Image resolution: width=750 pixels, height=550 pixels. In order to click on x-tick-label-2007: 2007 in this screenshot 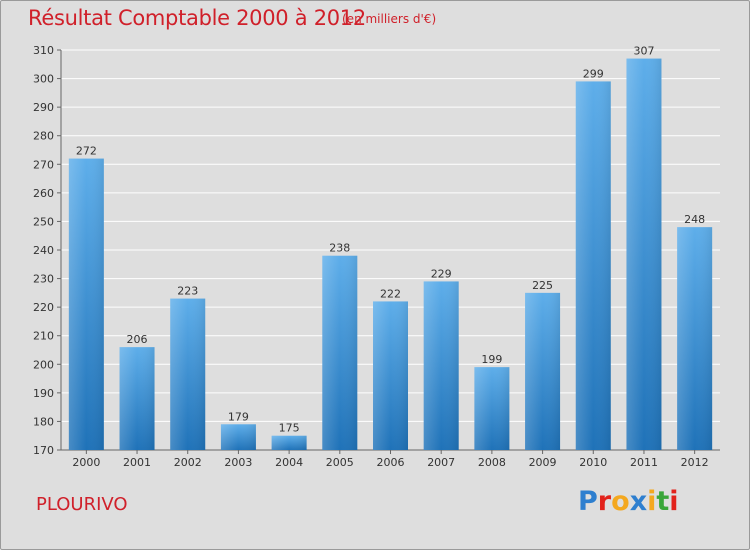, I will do `click(441, 462)`.